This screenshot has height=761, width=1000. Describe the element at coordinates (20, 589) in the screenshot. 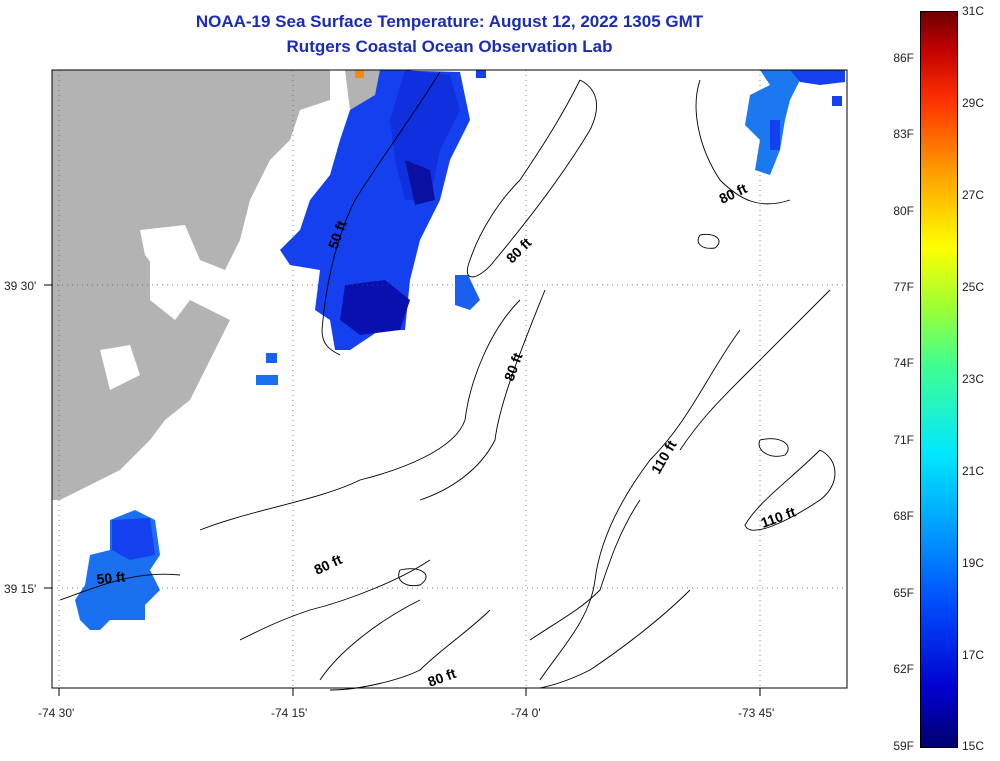

I see `lat-label: 39 15'` at that location.